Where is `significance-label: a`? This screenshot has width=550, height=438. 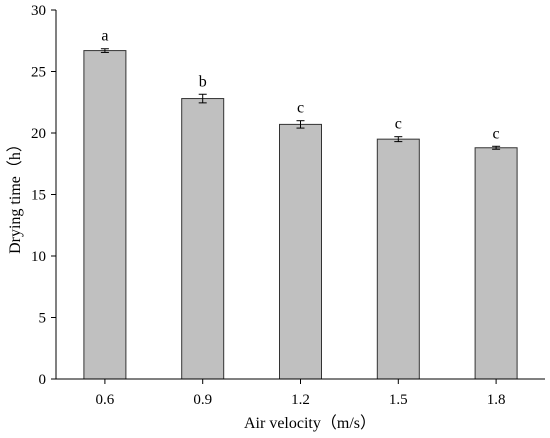 significance-label: a is located at coordinates (104, 36).